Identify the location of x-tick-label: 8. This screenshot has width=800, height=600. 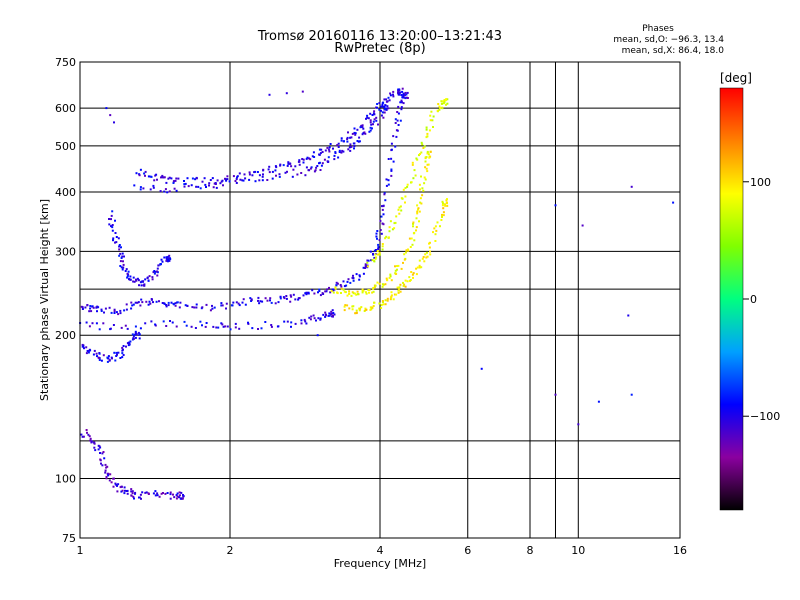
(530, 550).